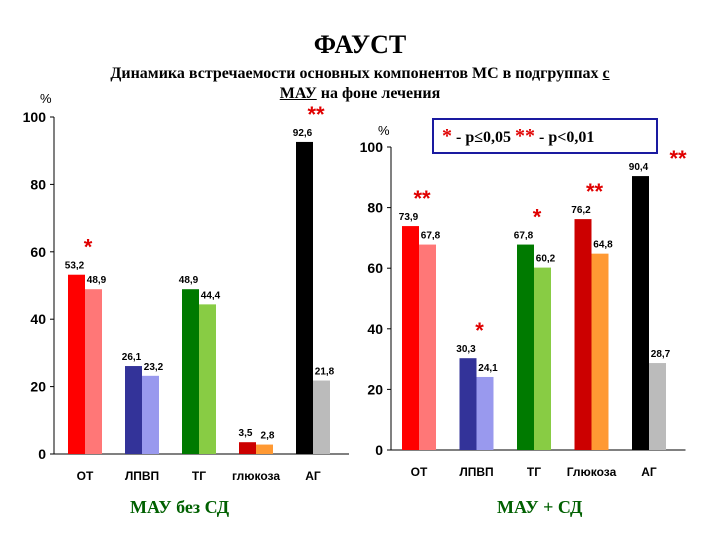 The height and width of the screenshot is (540, 720). I want to click on legend-text-p005: - p≤0,05, so click(484, 137).